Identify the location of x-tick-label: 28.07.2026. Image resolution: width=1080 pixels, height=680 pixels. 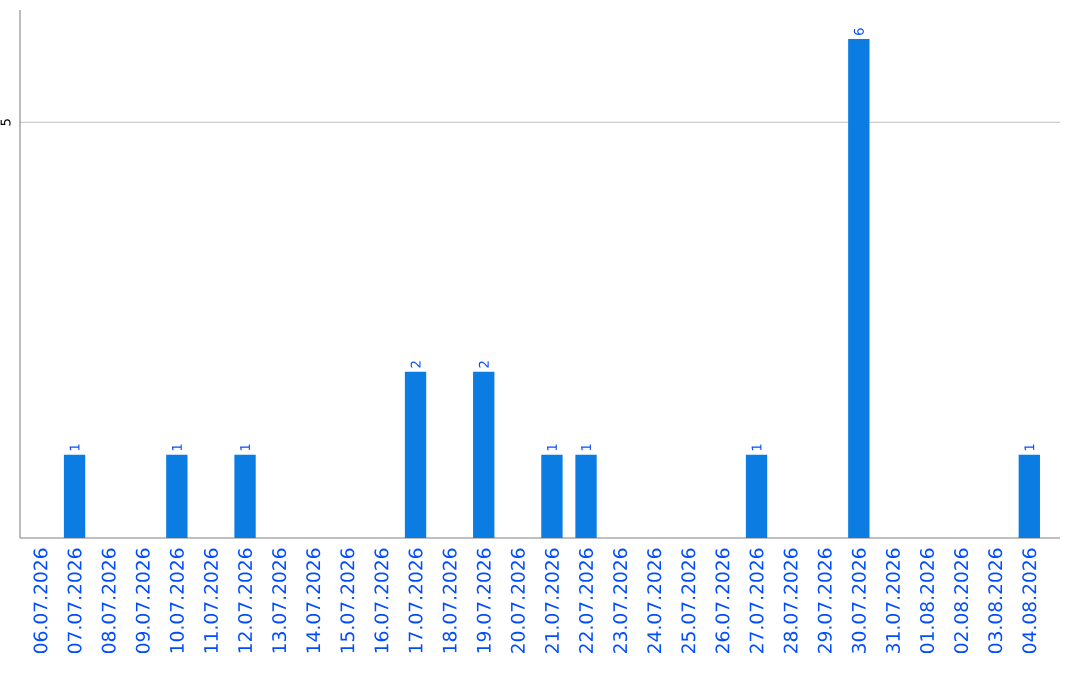
(790, 600).